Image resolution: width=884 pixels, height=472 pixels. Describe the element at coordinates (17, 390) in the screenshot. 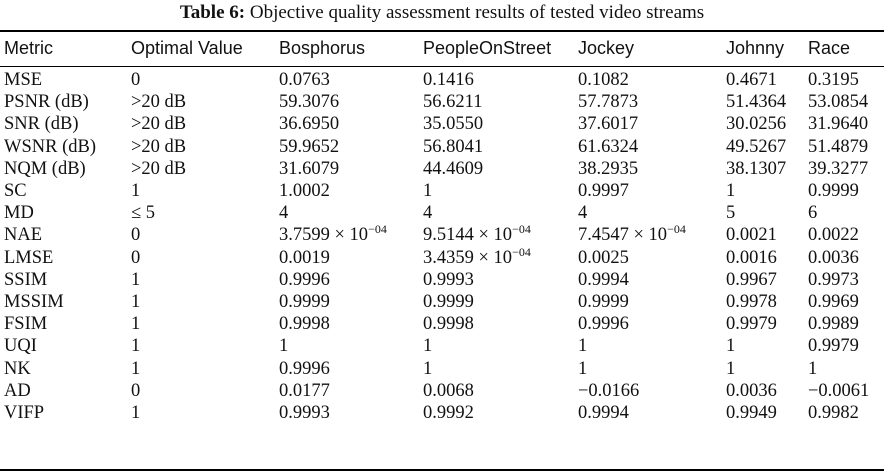

I see `metric-cell: AD` at that location.